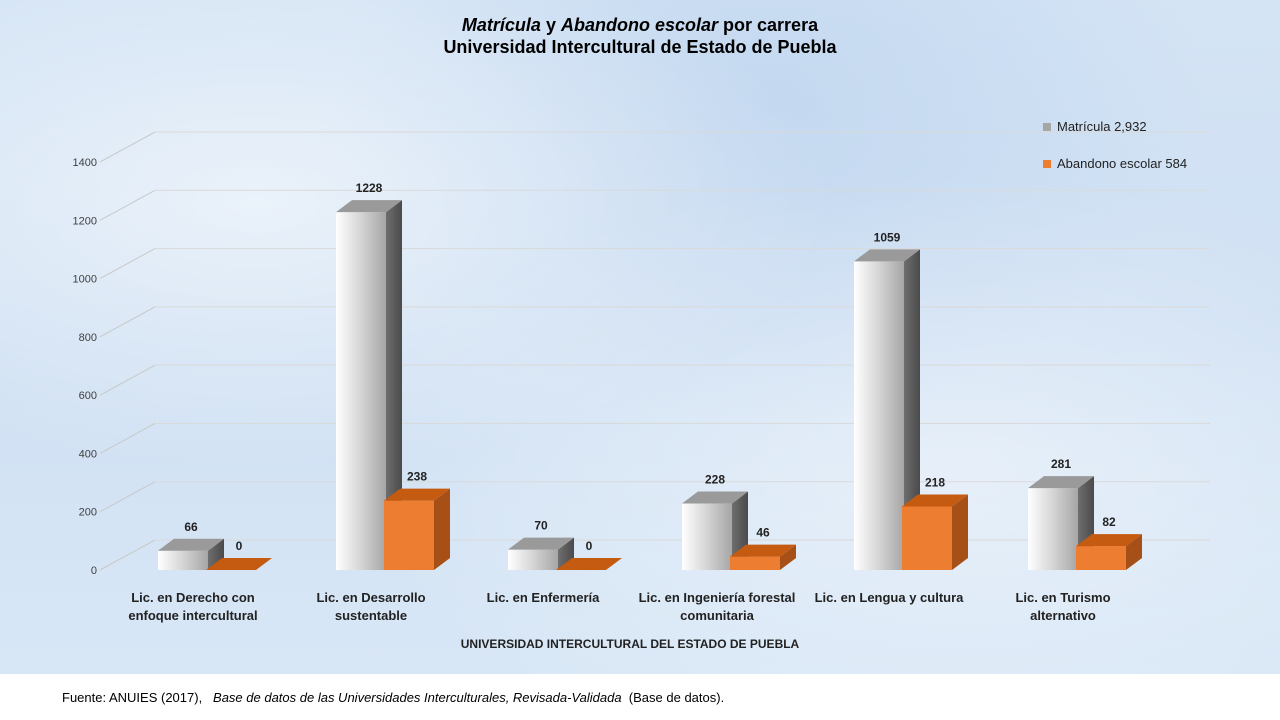 Image resolution: width=1280 pixels, height=720 pixels. What do you see at coordinates (85, 367) in the screenshot?
I see `axis-layer: 0 200 400 600 800 1000 1200 1400` at bounding box center [85, 367].